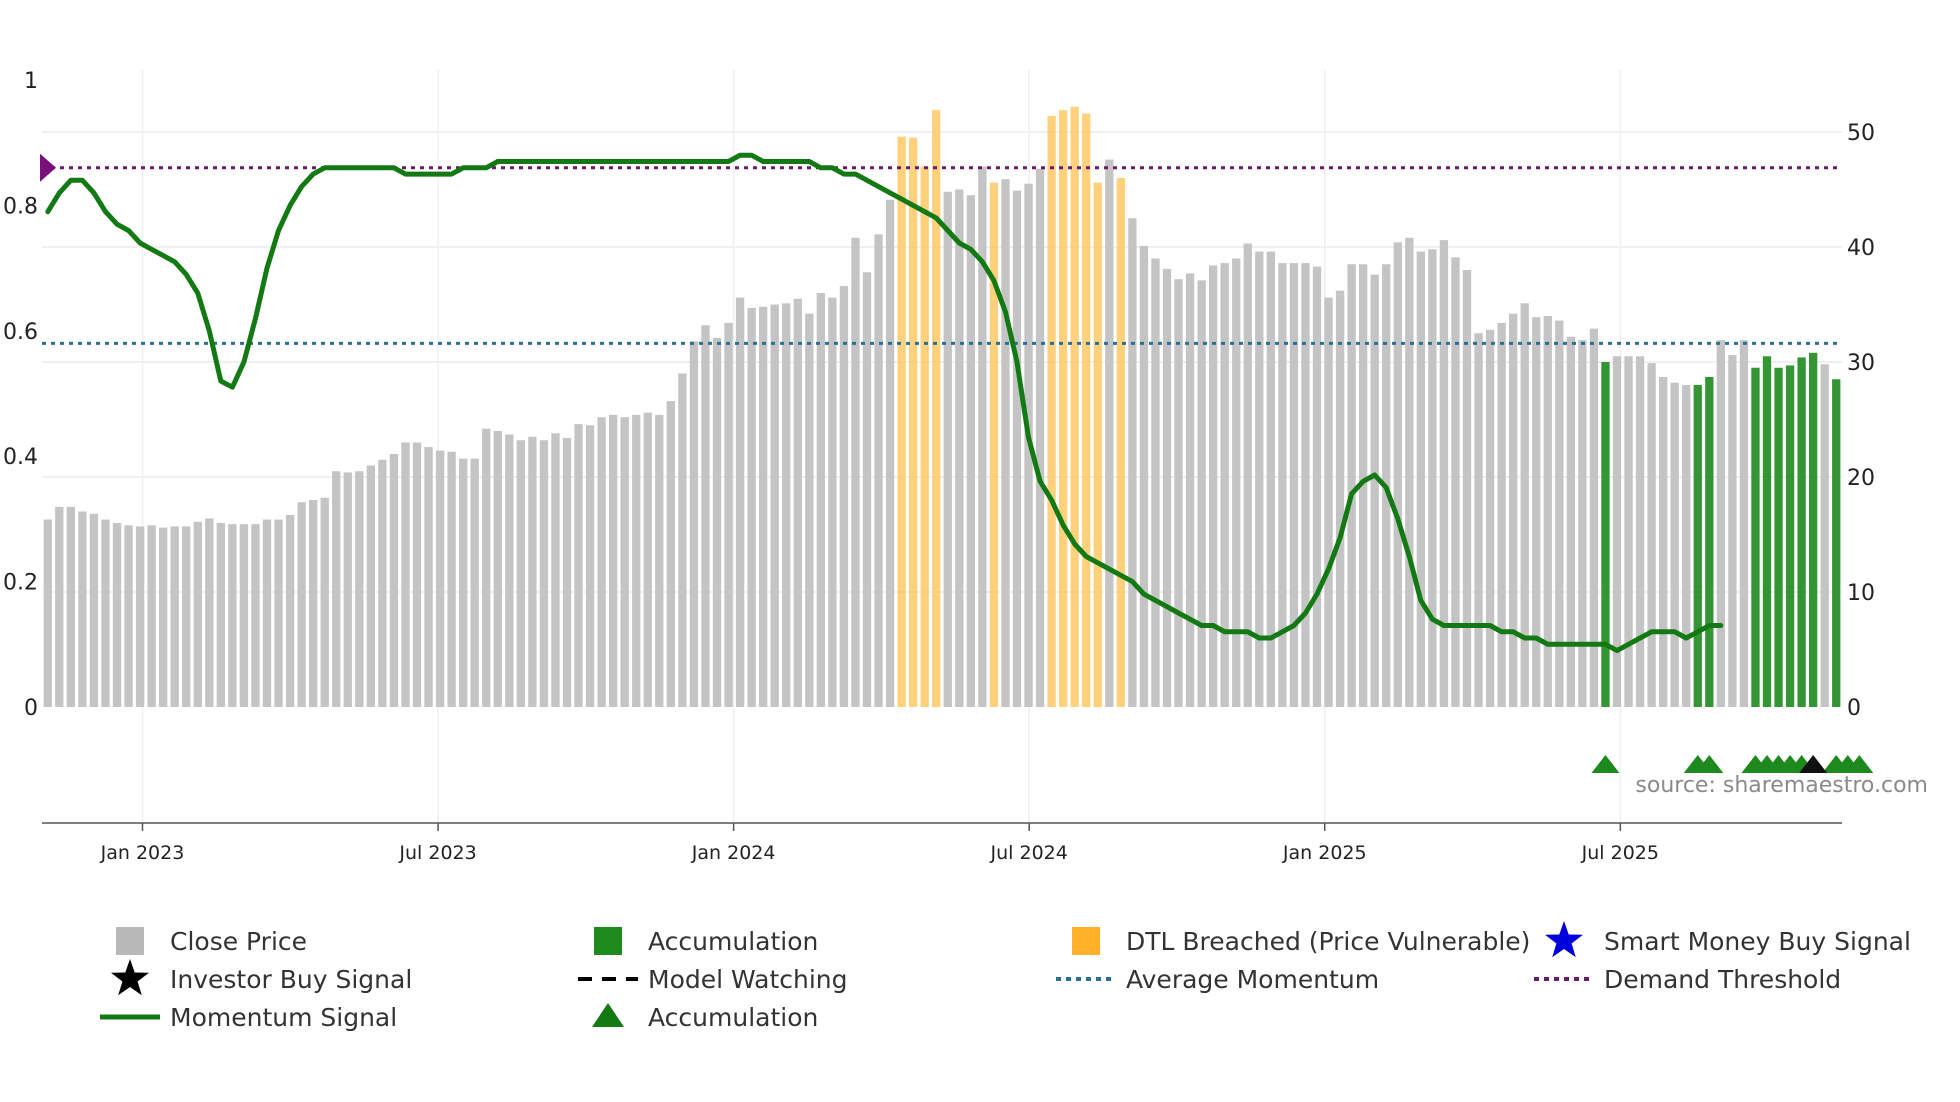  What do you see at coordinates (20, 332) in the screenshot?
I see `left-axis-tick-label: 0.6` at bounding box center [20, 332].